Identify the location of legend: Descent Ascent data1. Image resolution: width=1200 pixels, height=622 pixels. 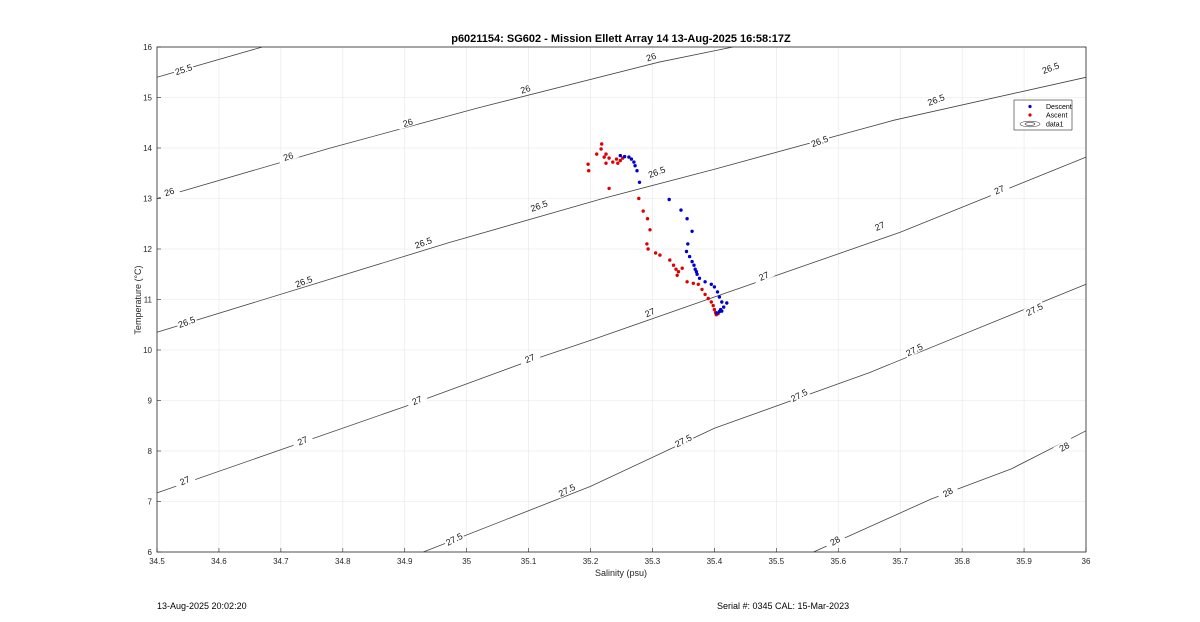
(1043, 115).